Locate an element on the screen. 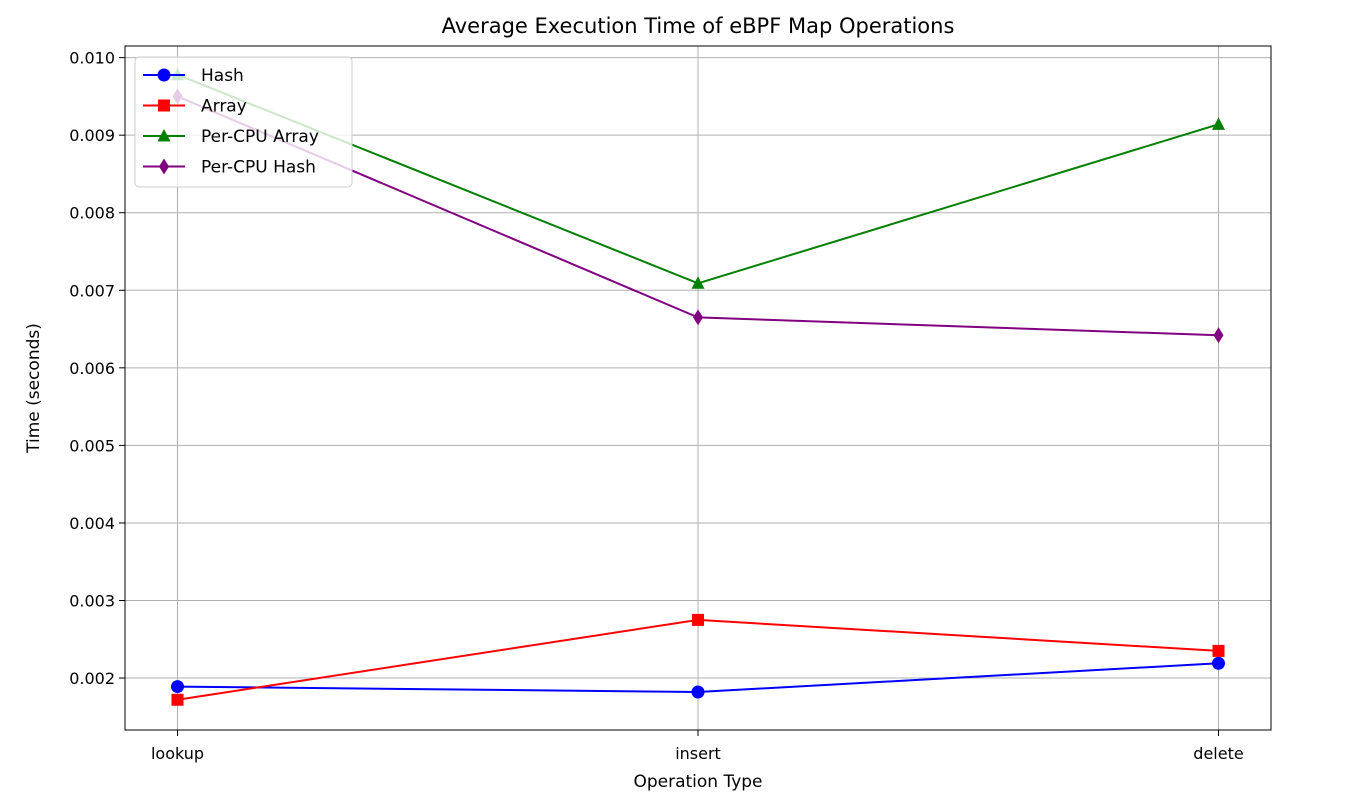 The width and height of the screenshot is (1345, 803). y-tick-label: 0.008 is located at coordinates (92, 213).